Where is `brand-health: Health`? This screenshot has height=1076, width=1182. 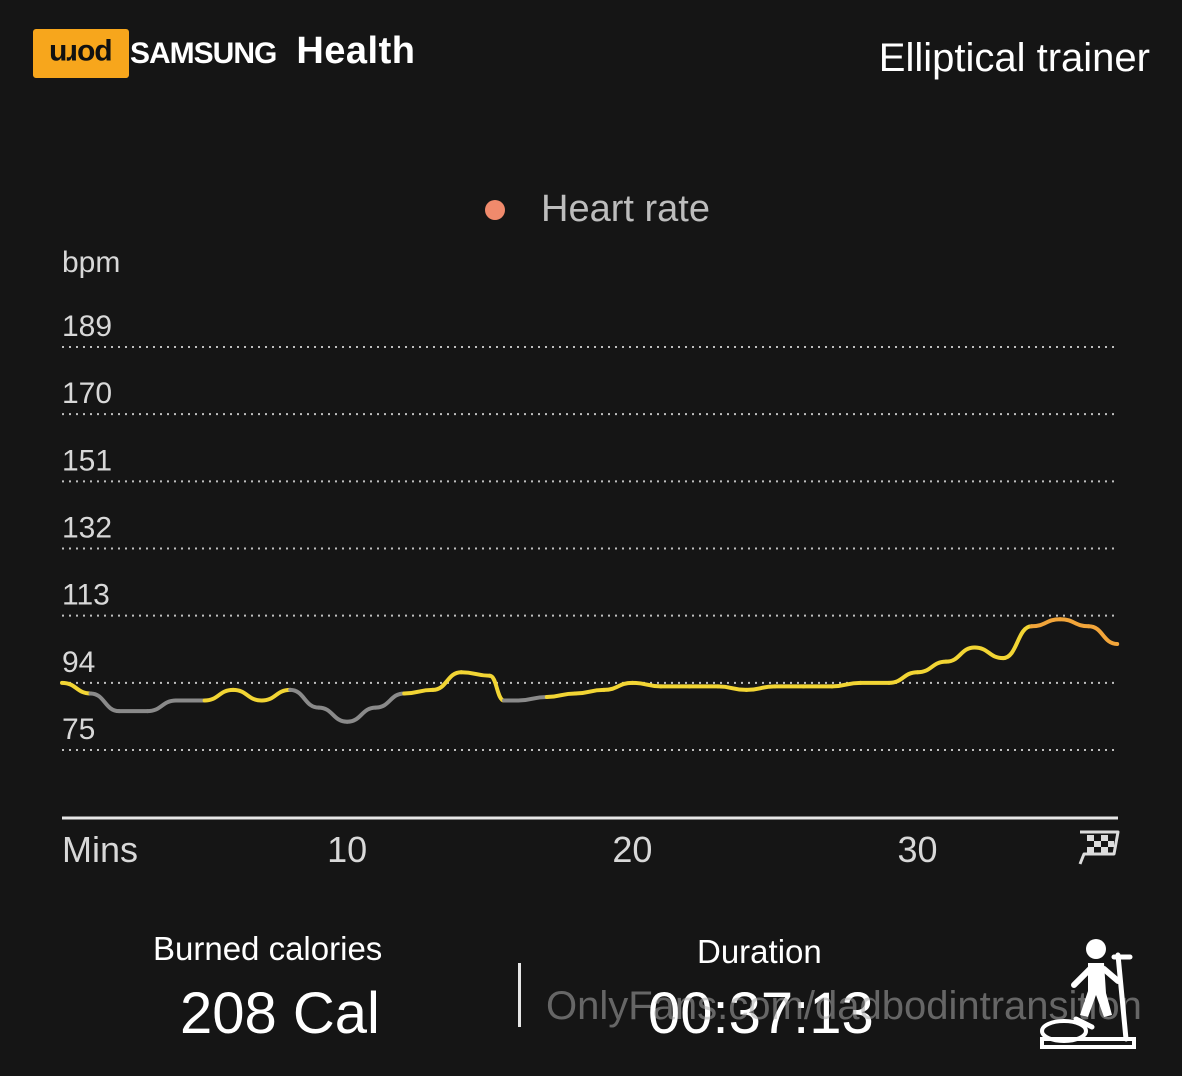 brand-health: Health is located at coordinates (356, 51).